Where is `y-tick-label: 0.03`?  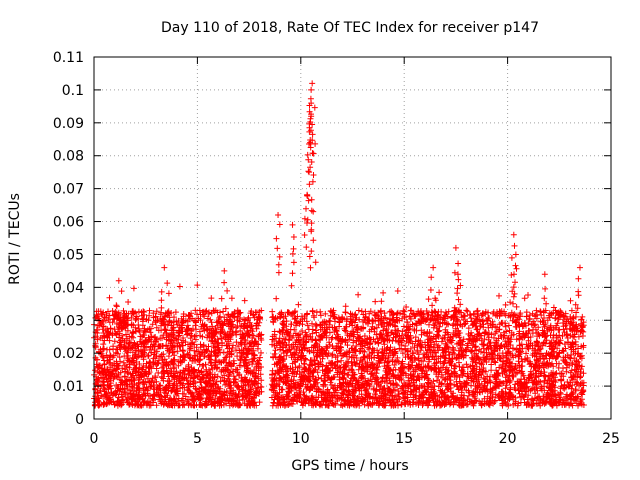 y-tick-label: 0.03 is located at coordinates (68, 321).